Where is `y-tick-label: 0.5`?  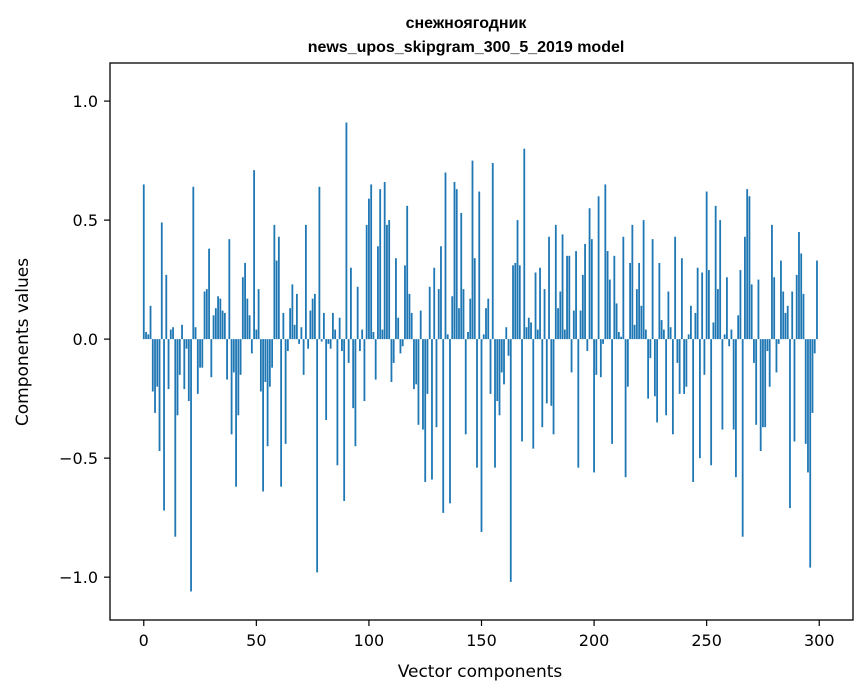
y-tick-label: 0.5 is located at coordinates (85, 220).